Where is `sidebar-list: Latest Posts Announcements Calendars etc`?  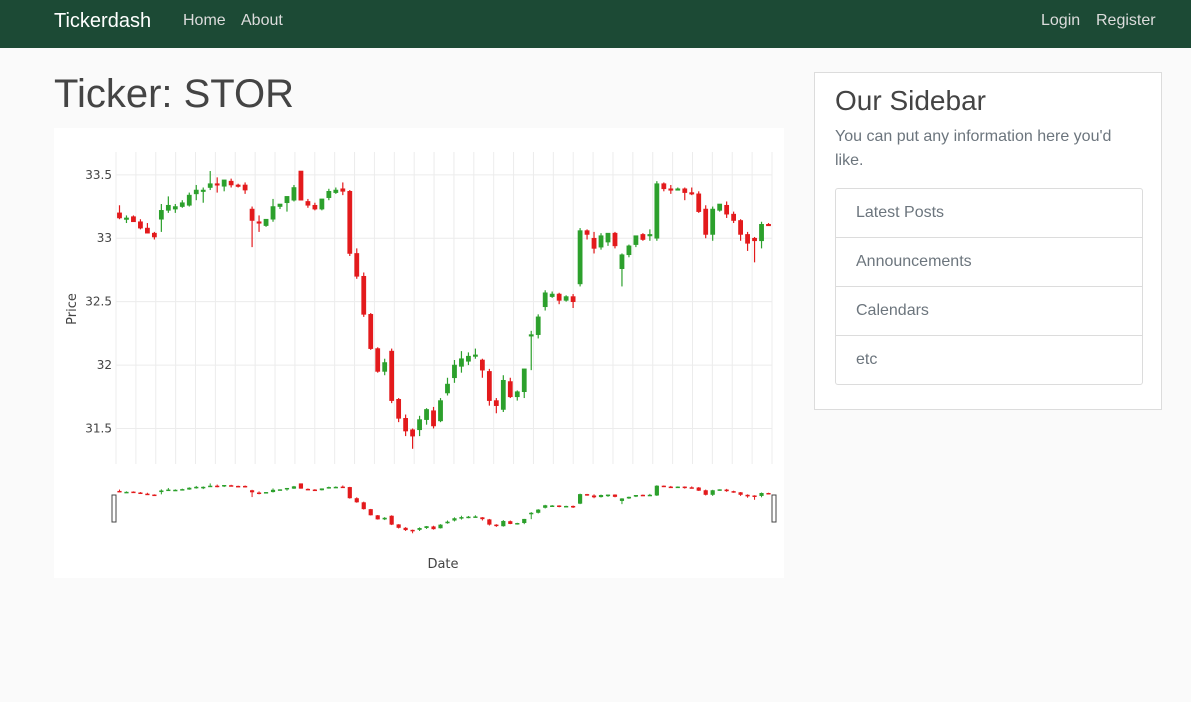 sidebar-list: Latest Posts Announcements Calendars etc is located at coordinates (989, 286).